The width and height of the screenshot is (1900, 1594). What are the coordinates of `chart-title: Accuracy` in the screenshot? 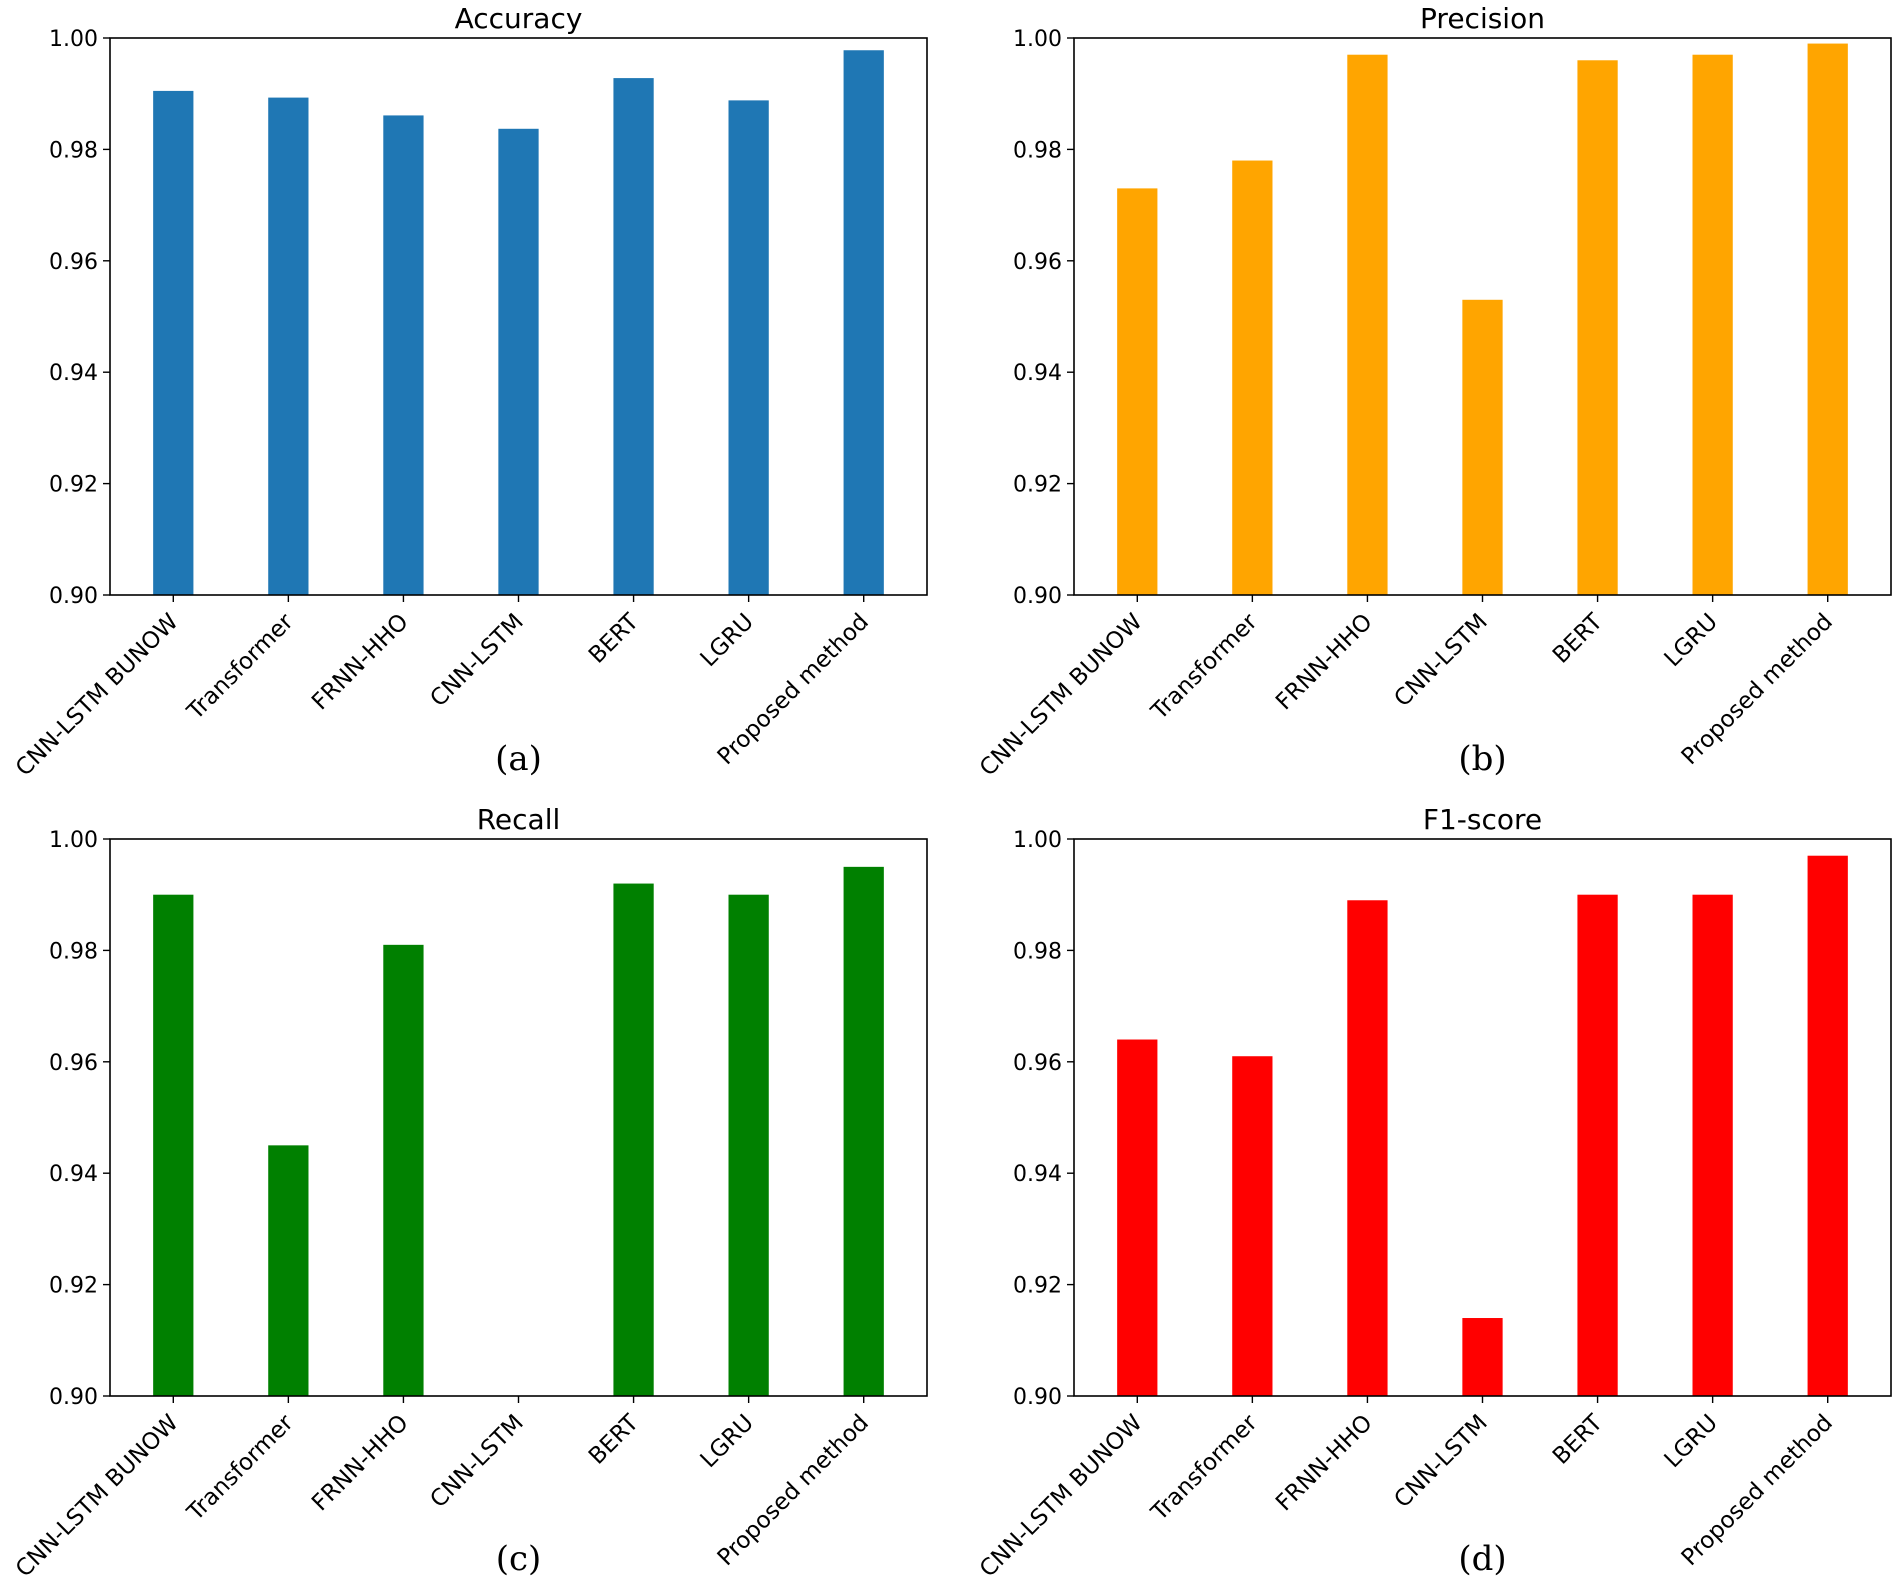 It's located at (519, 18).